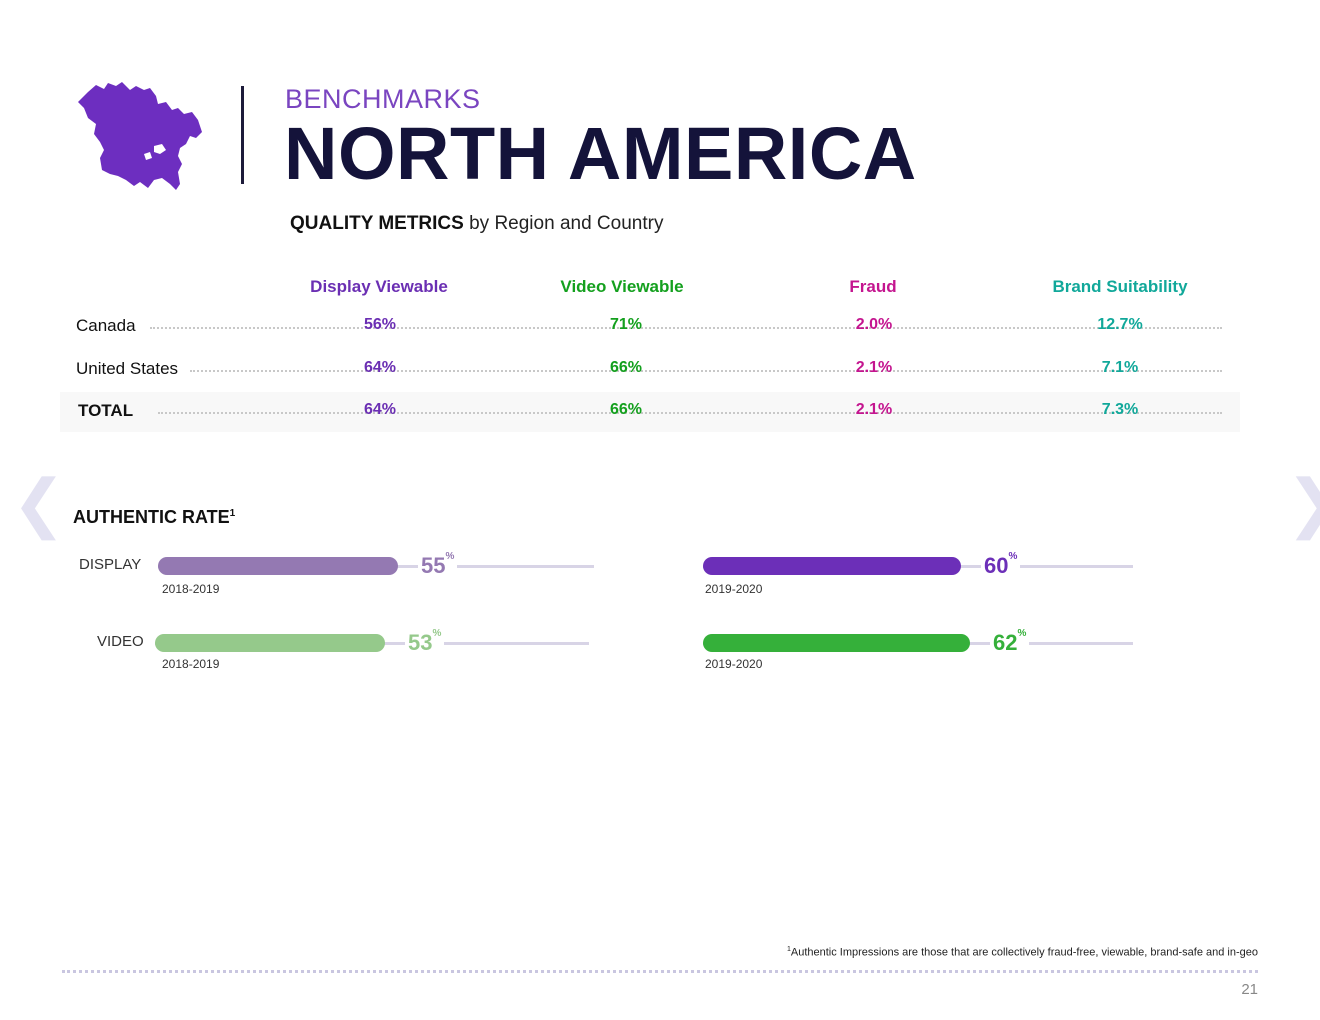 This screenshot has width=1320, height=1020. I want to click on col-video-viewable: Video Viewable, so click(622, 286).